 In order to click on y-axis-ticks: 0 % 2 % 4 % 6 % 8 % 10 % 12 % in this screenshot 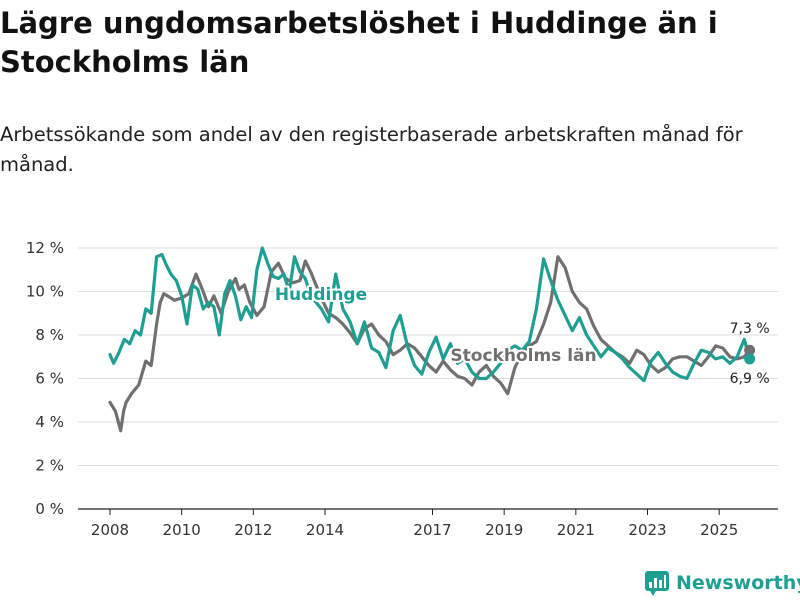, I will do `click(45, 378)`.